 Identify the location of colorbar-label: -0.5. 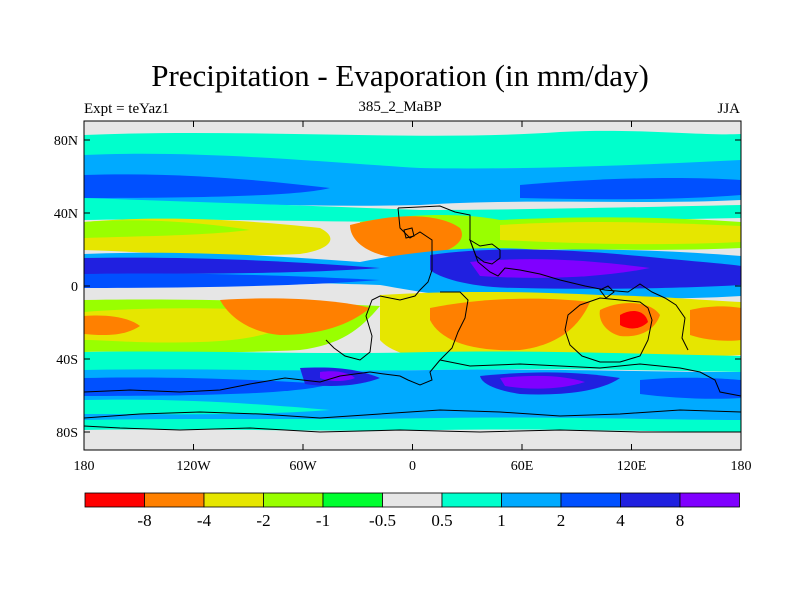
(382, 520).